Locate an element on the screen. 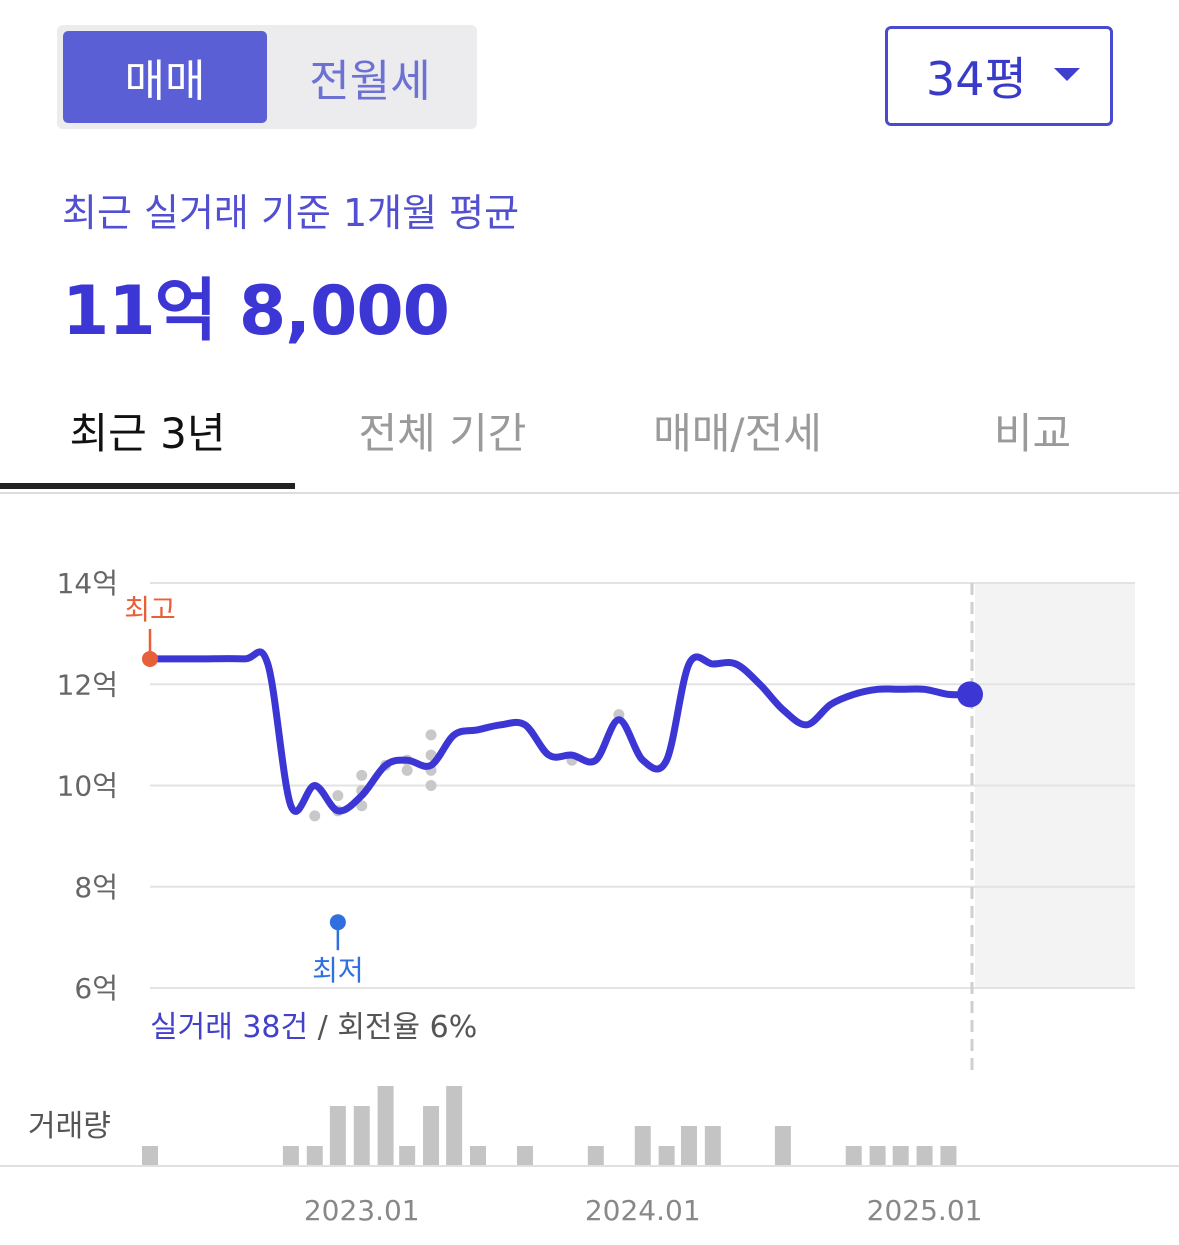 Image resolution: width=1179 pixels, height=1245 pixels. summary-price: 11억 8,000 is located at coordinates (256, 311).